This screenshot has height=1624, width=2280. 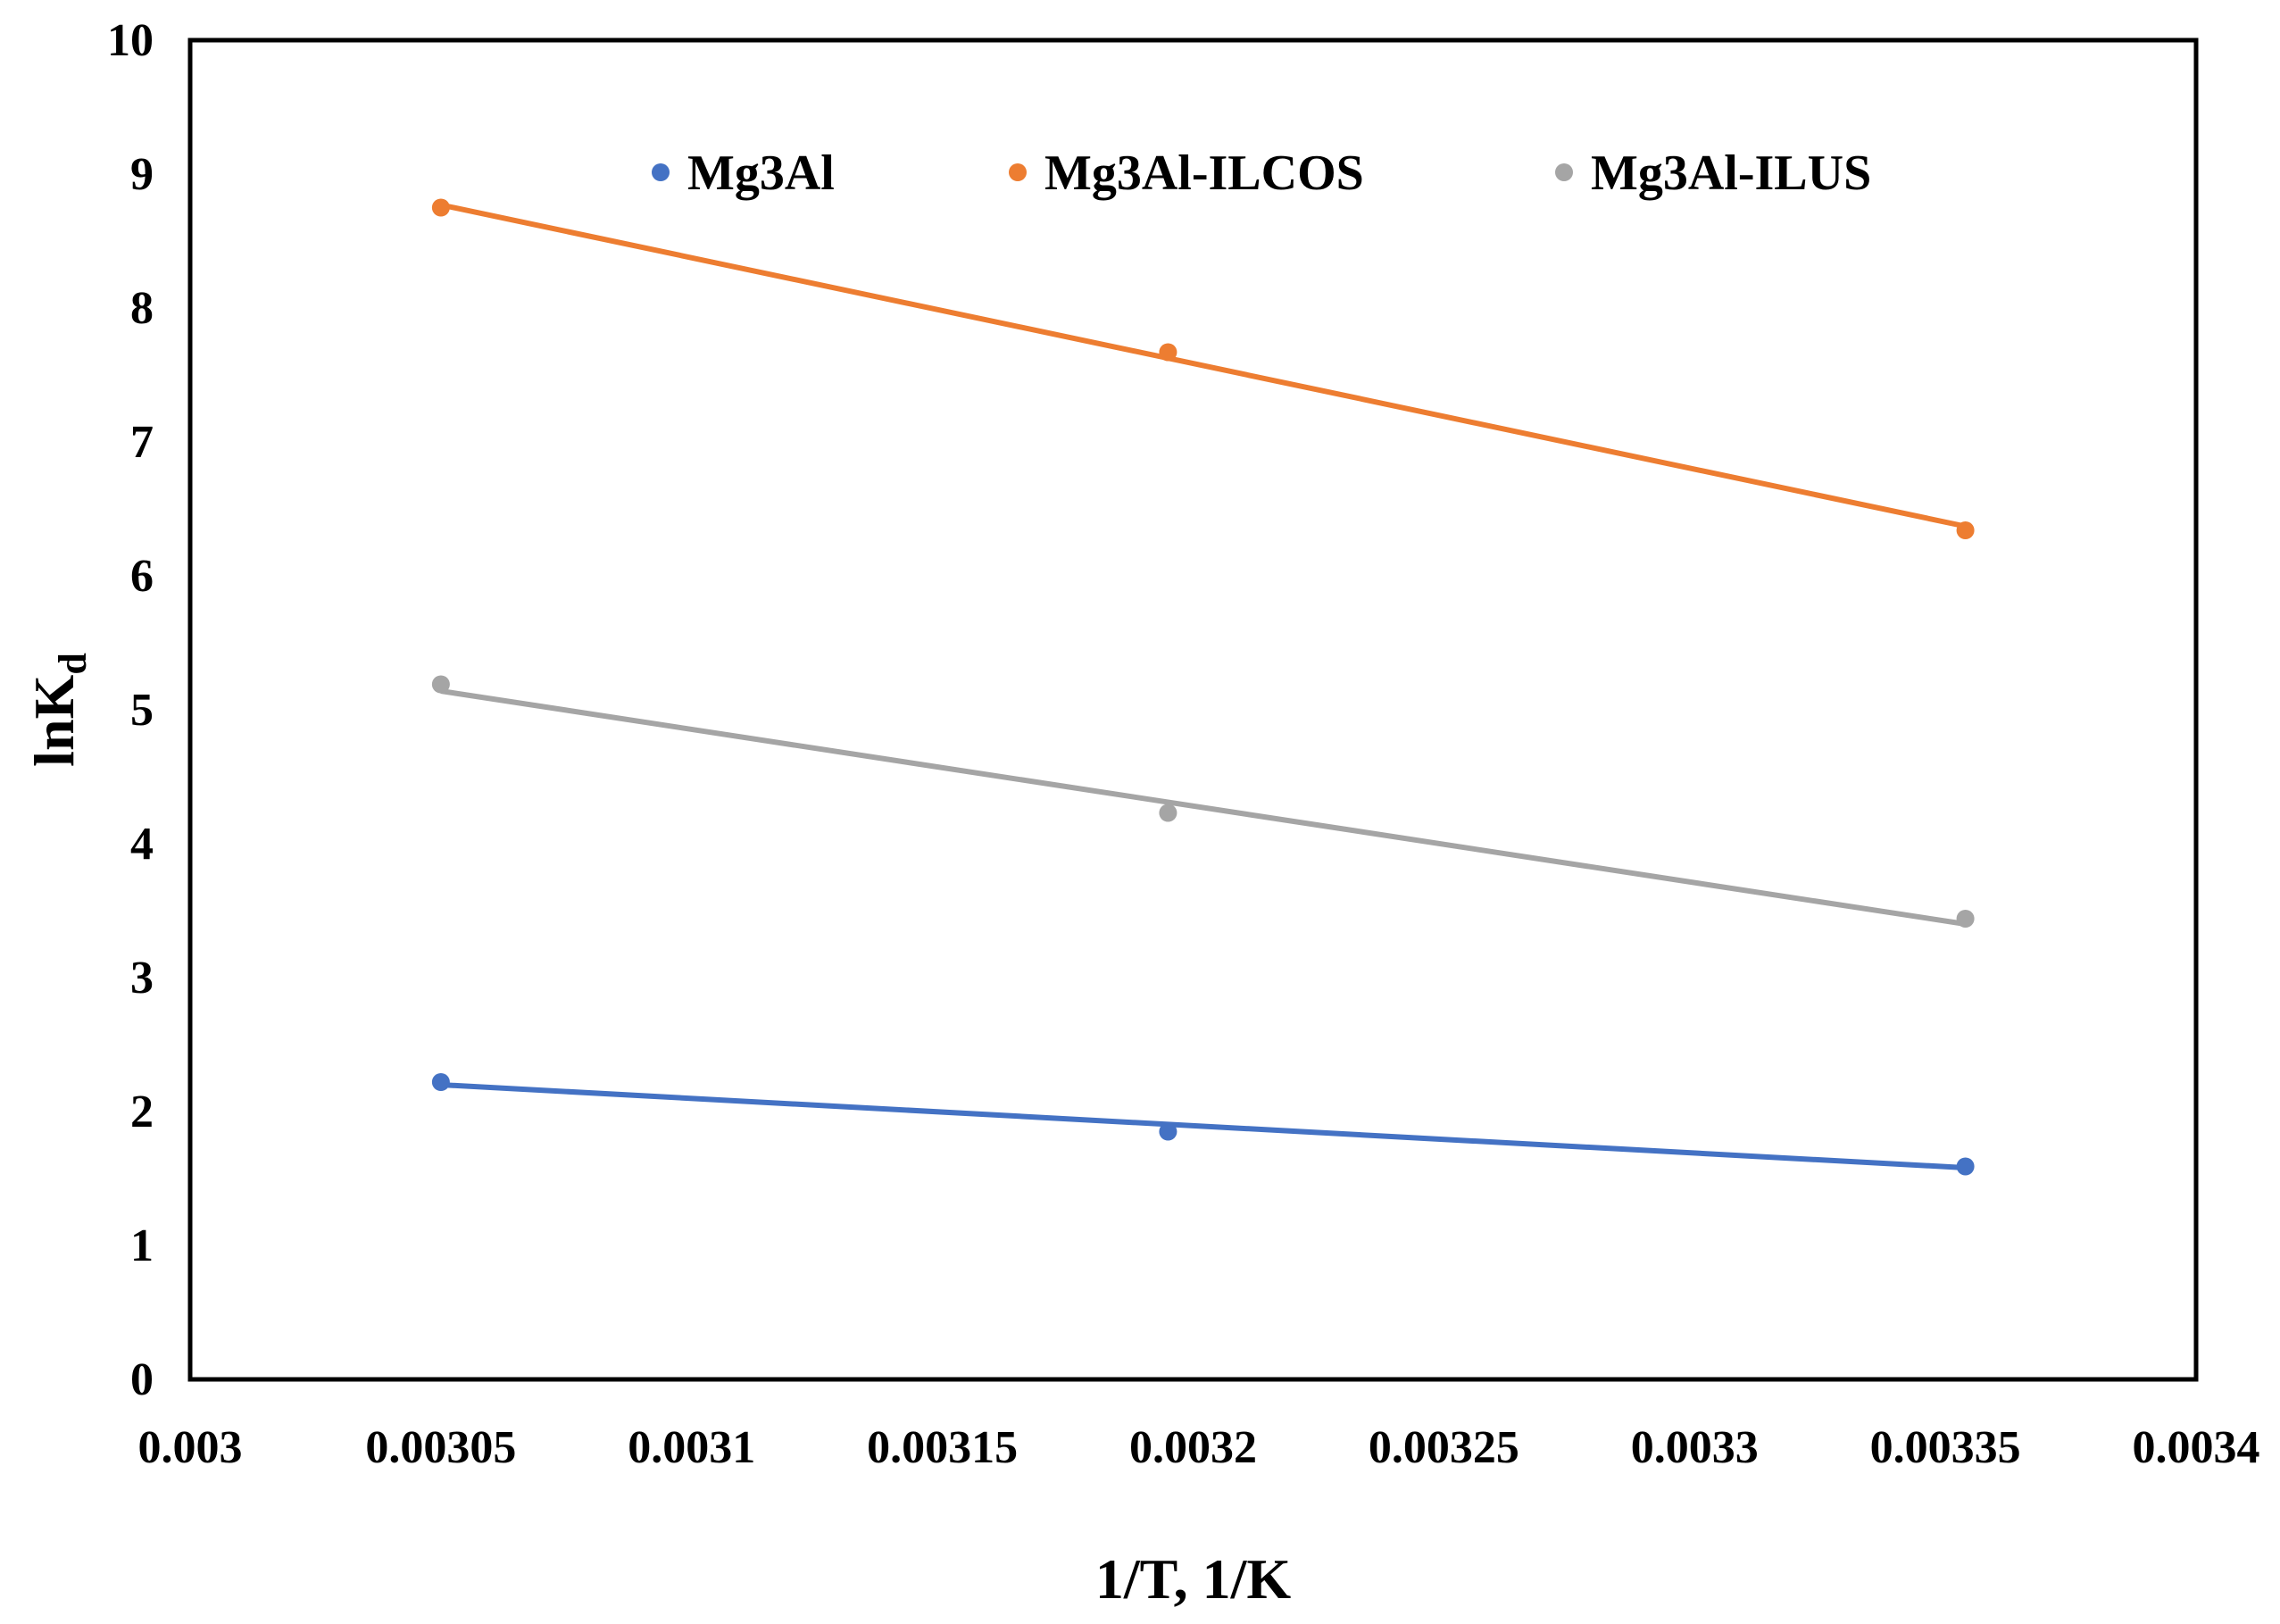 What do you see at coordinates (142, 1112) in the screenshot?
I see `y-tick-label: 2` at bounding box center [142, 1112].